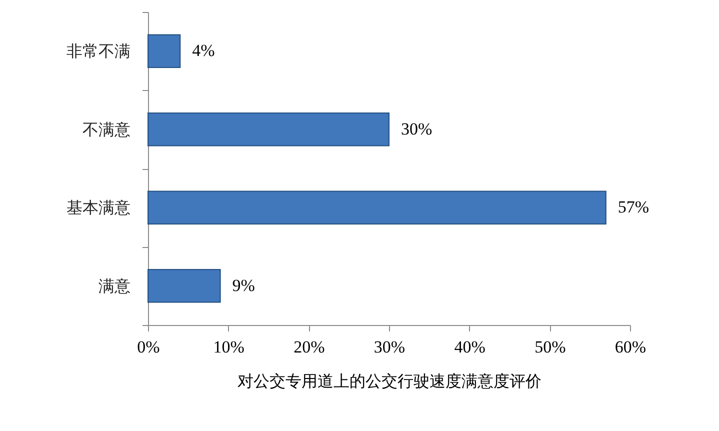 Image resolution: width=719 pixels, height=431 pixels. I want to click on data-label: 9%, so click(243, 285).